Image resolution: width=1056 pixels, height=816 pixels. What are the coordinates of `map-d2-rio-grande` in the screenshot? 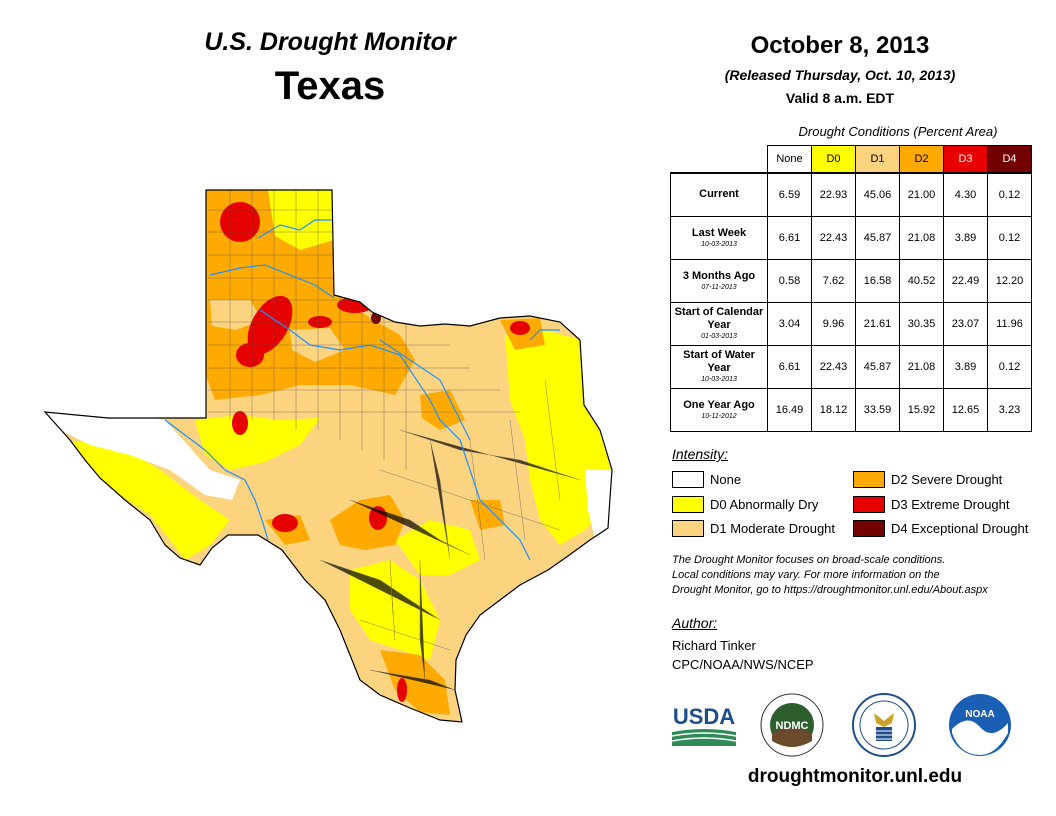 It's located at (415, 682).